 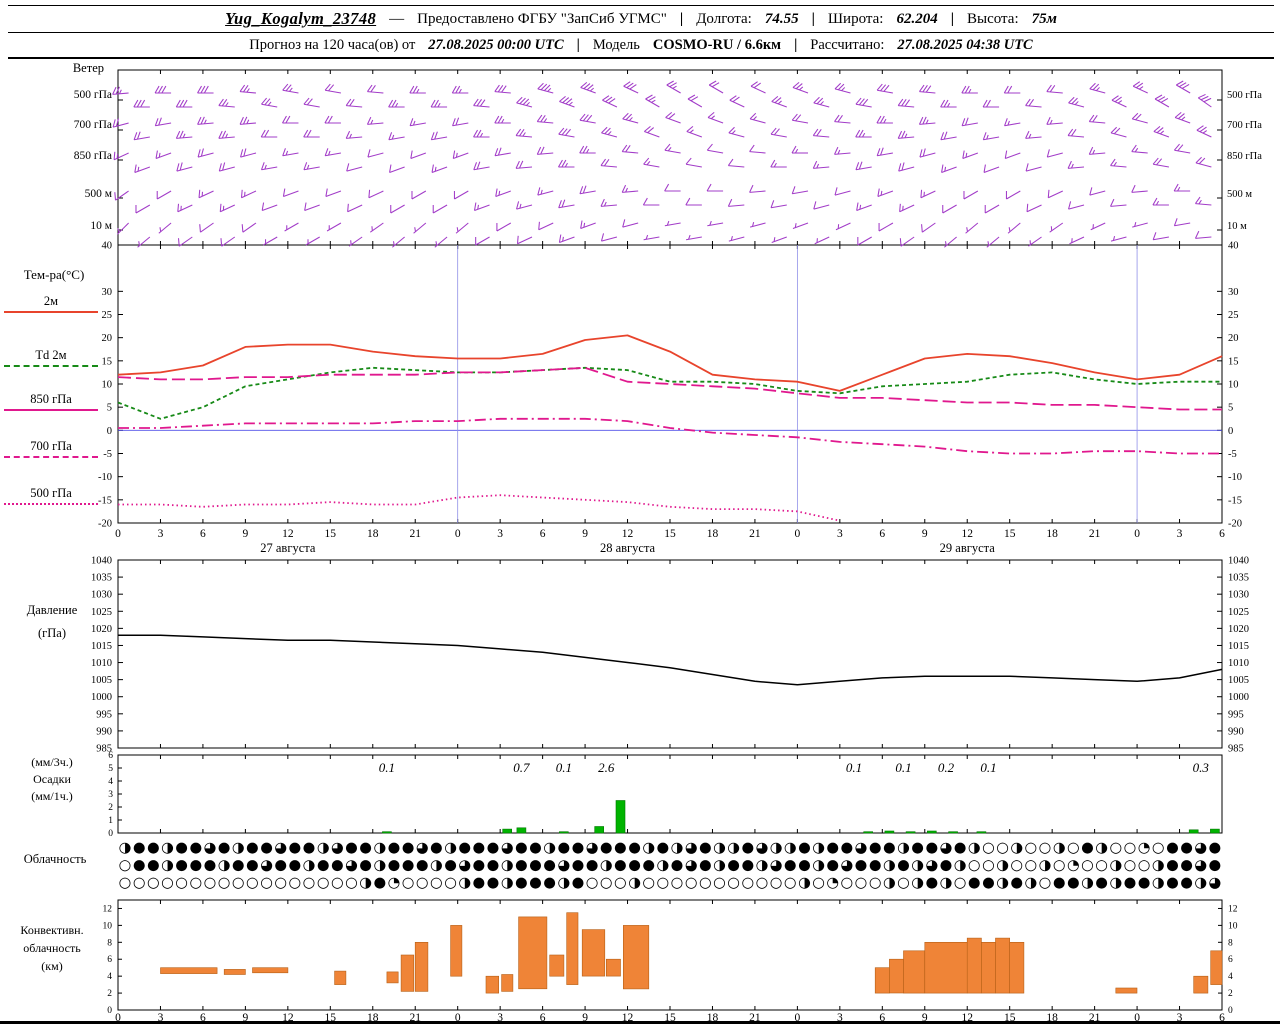 What do you see at coordinates (288, 534) in the screenshot?
I see `svg-text: 12` at bounding box center [288, 534].